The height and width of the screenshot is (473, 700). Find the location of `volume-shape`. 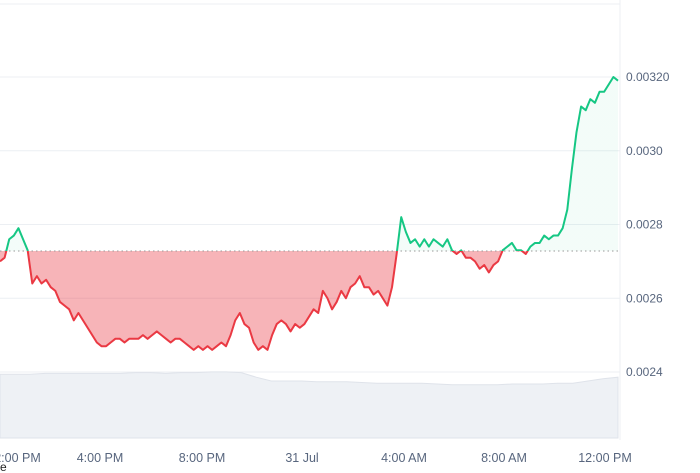

volume-shape is located at coordinates (309, 405).